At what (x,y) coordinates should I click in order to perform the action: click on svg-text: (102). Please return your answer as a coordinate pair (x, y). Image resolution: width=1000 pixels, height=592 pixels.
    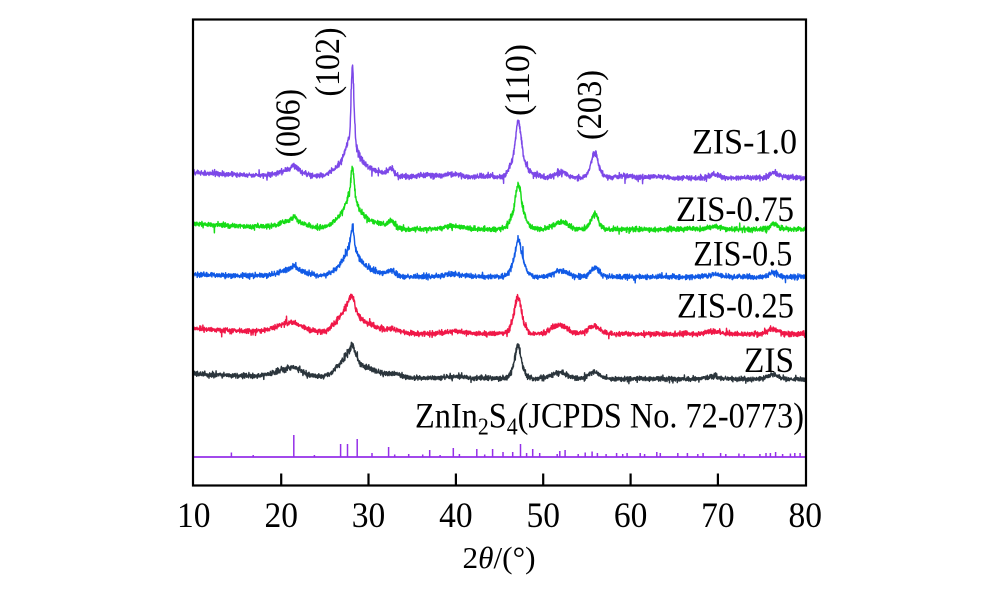
    Looking at the image, I should click on (328, 62).